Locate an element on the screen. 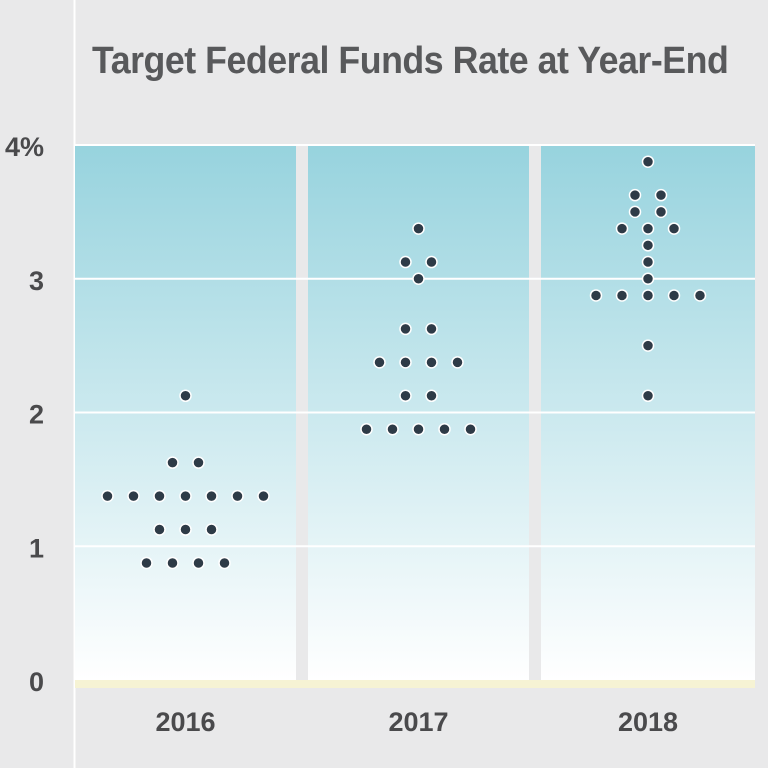  y-tick-label: 1 is located at coordinates (36, 548).